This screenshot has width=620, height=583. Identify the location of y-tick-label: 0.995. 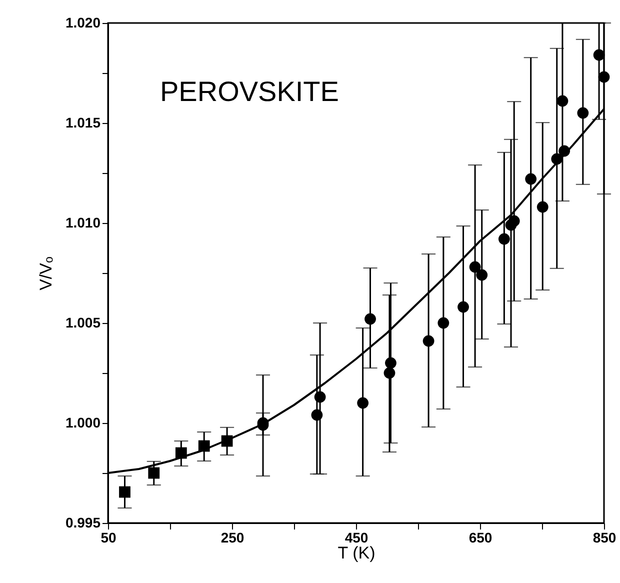
(83, 522).